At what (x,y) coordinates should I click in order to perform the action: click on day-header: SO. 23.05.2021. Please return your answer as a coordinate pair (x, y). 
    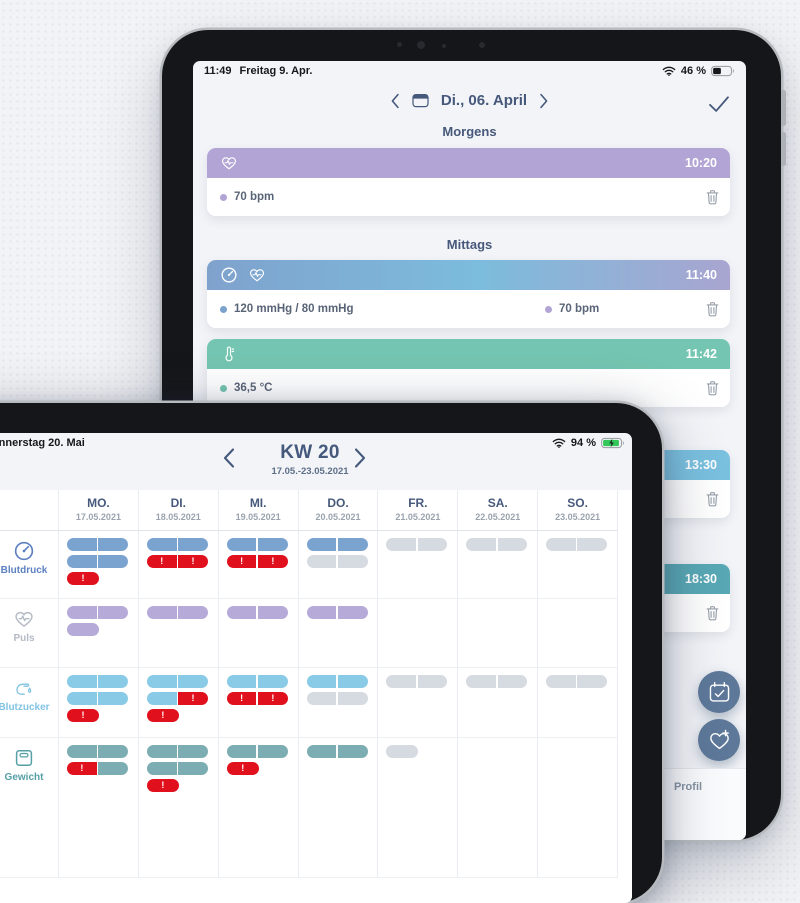
    Looking at the image, I should click on (578, 510).